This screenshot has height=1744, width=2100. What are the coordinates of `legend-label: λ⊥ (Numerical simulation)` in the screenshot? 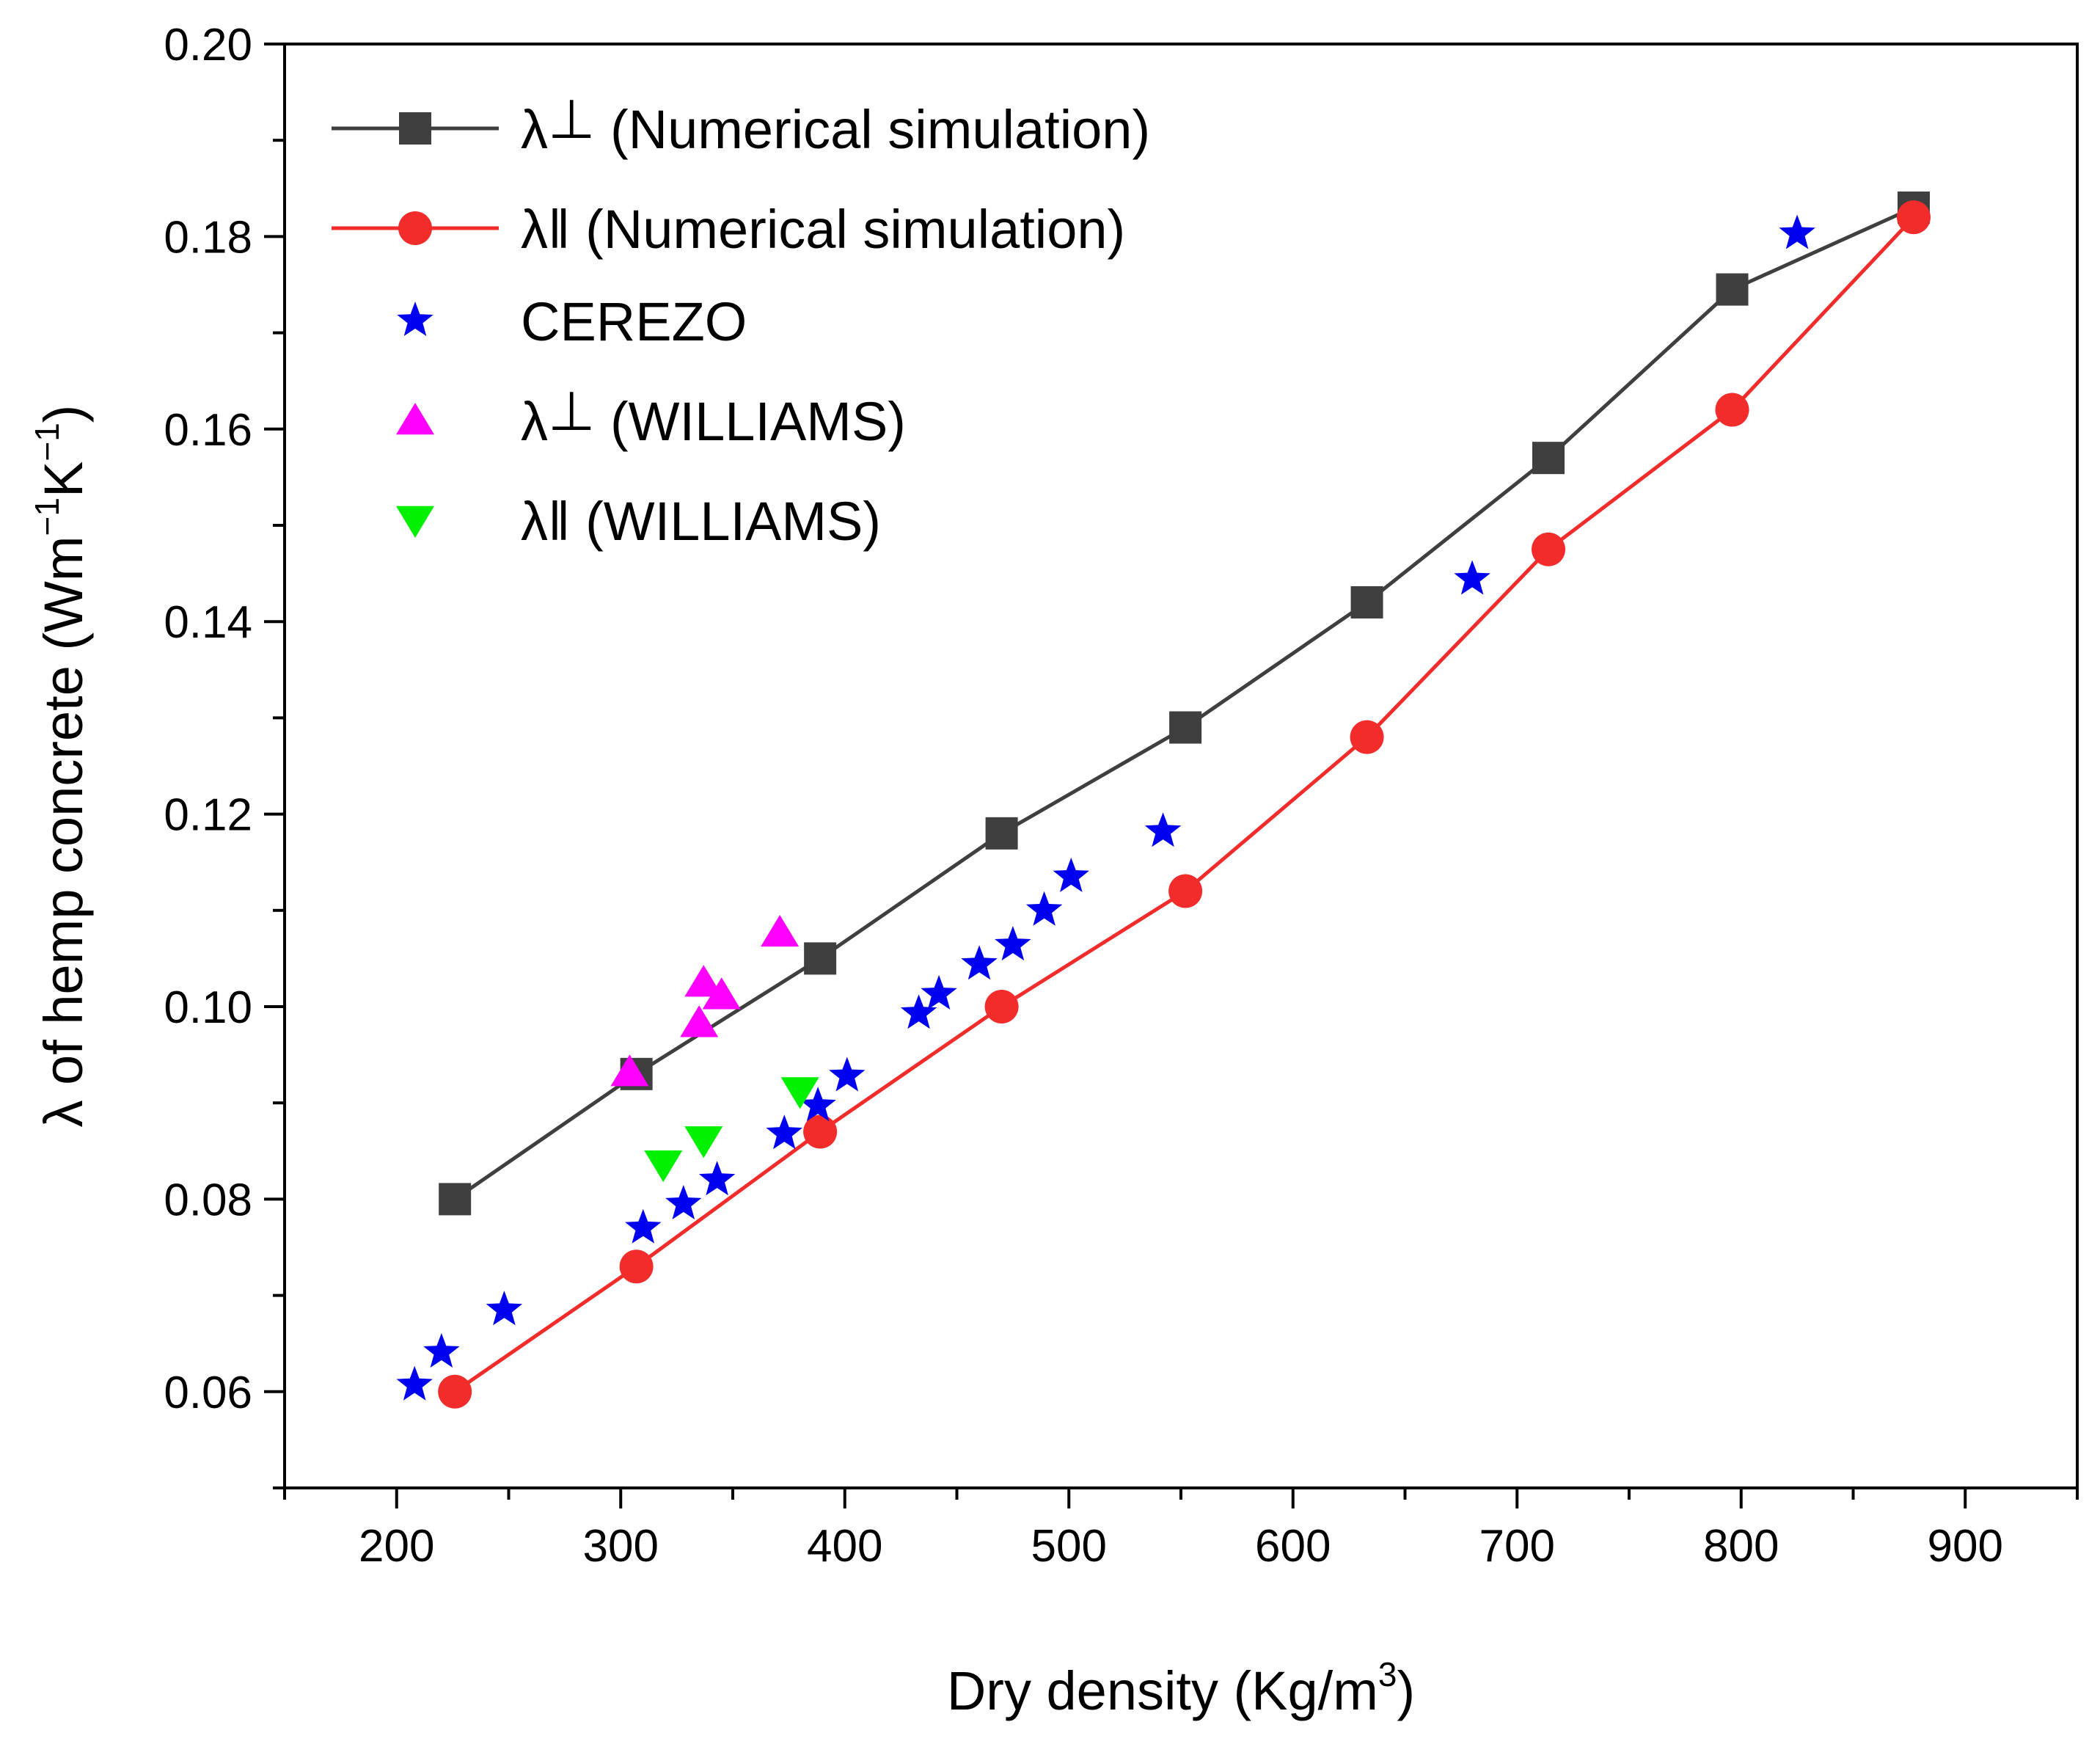 It's located at (836, 125).